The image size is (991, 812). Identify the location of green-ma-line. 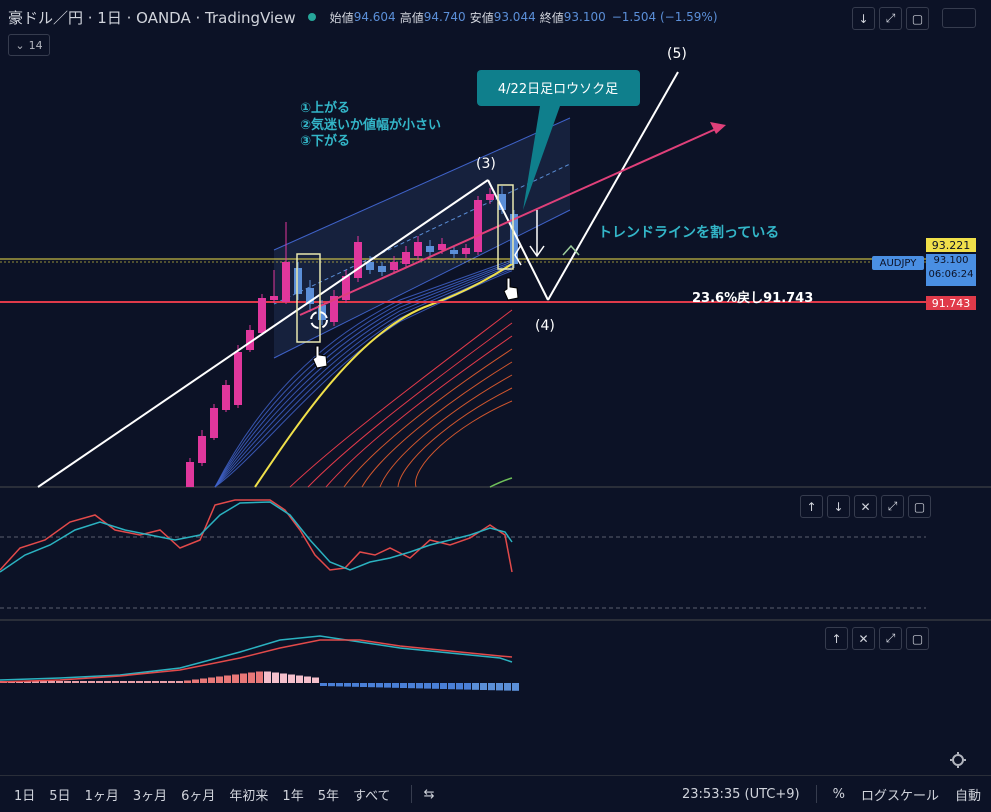
(501, 482).